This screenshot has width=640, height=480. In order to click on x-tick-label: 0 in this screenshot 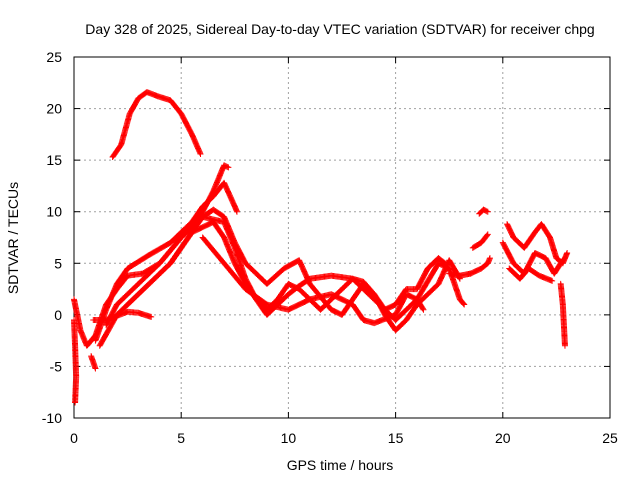, I will do `click(74, 438)`.